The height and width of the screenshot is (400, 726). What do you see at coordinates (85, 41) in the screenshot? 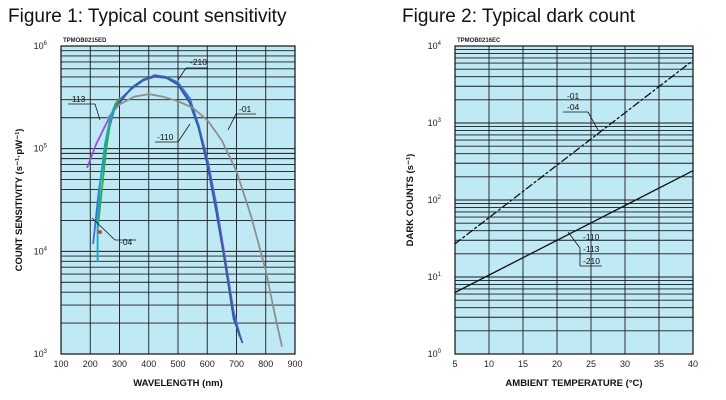
I see `figure-1-code: TPMOB0215ED` at bounding box center [85, 41].